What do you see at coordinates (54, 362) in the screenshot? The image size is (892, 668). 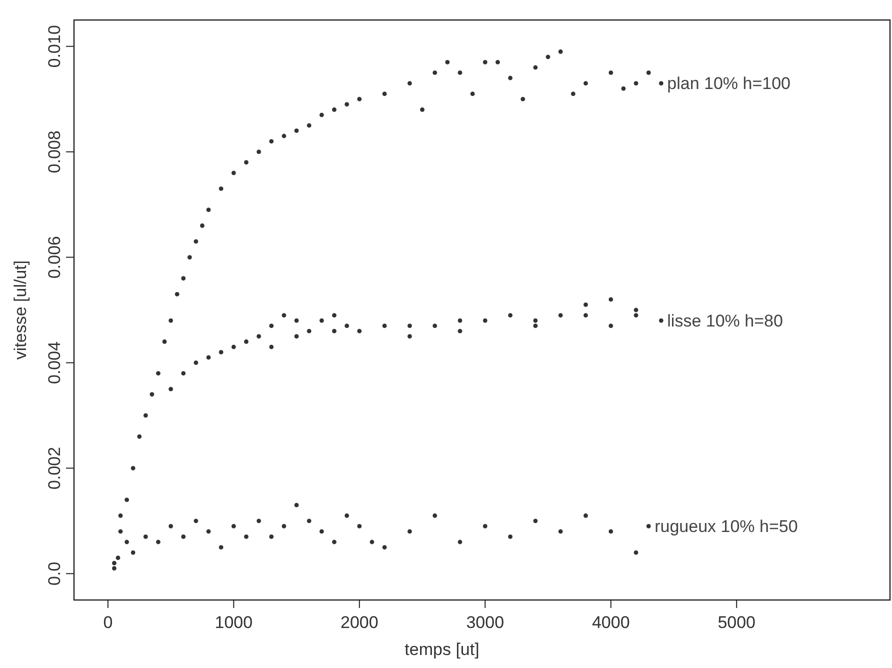 I see `y-tick-label: 0.004` at bounding box center [54, 362].